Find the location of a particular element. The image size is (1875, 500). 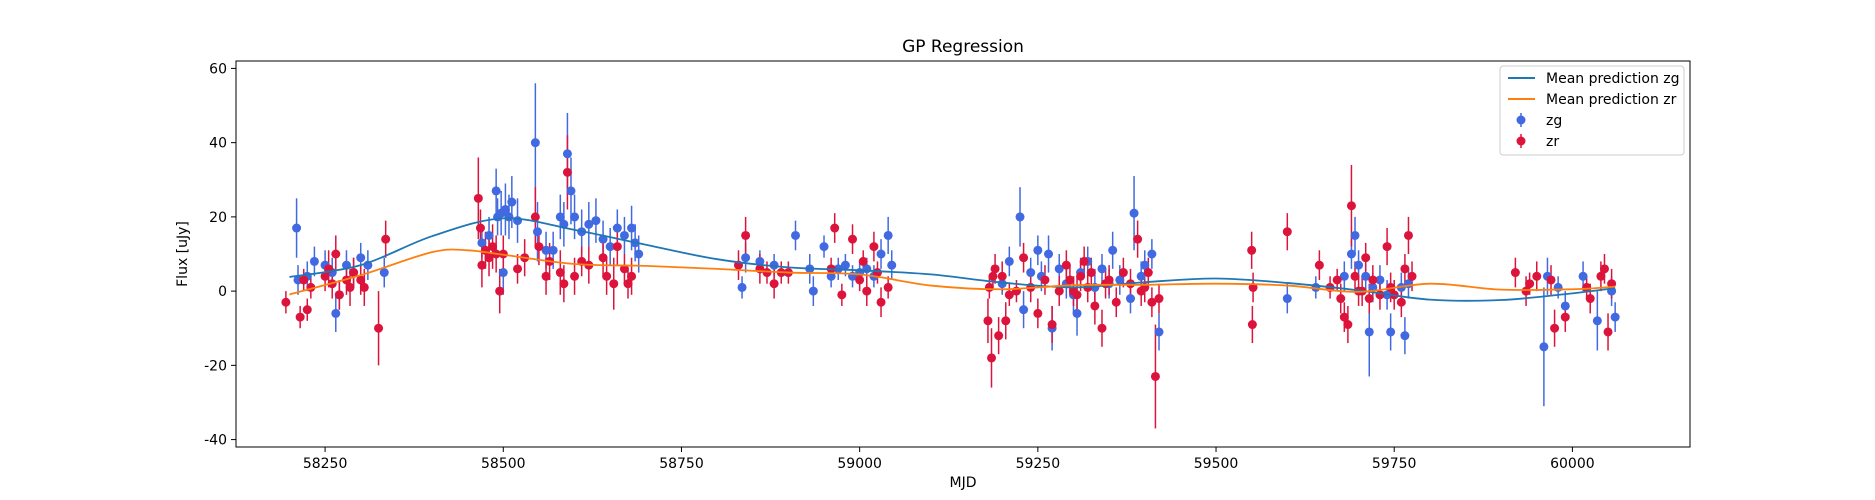

x-tick-label: 60000 is located at coordinates (1572, 464).